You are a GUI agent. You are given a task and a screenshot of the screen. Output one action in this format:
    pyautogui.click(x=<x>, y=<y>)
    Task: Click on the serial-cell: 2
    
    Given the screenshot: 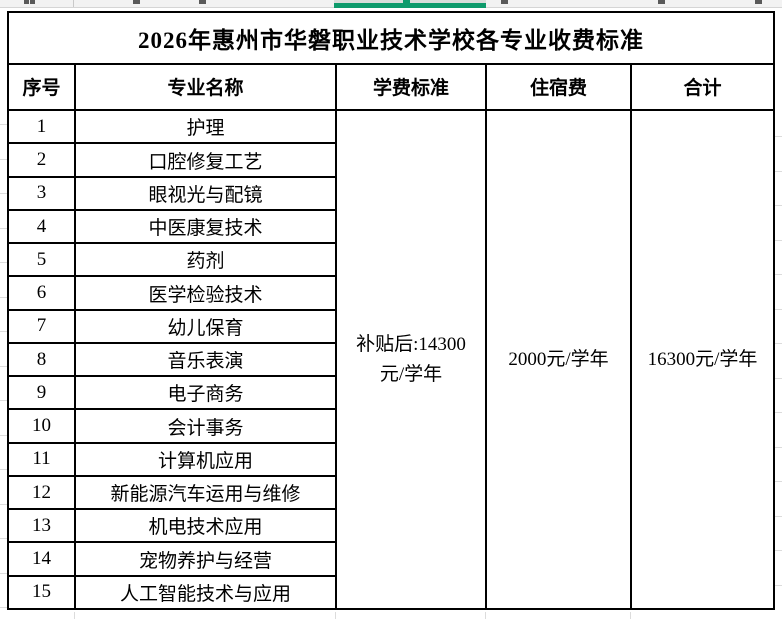 What is the action you would take?
    pyautogui.click(x=41, y=160)
    